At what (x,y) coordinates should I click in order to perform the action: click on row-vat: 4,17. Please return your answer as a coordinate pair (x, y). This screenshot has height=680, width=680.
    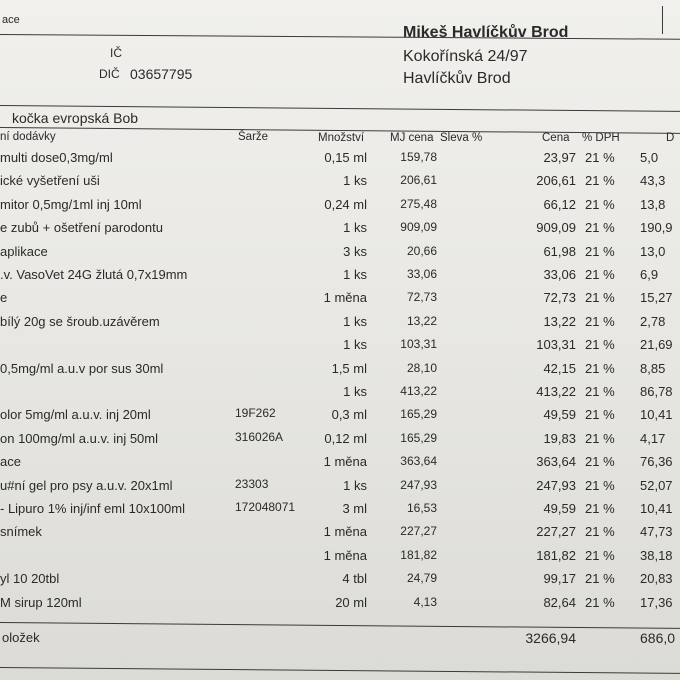
    Looking at the image, I should click on (653, 438).